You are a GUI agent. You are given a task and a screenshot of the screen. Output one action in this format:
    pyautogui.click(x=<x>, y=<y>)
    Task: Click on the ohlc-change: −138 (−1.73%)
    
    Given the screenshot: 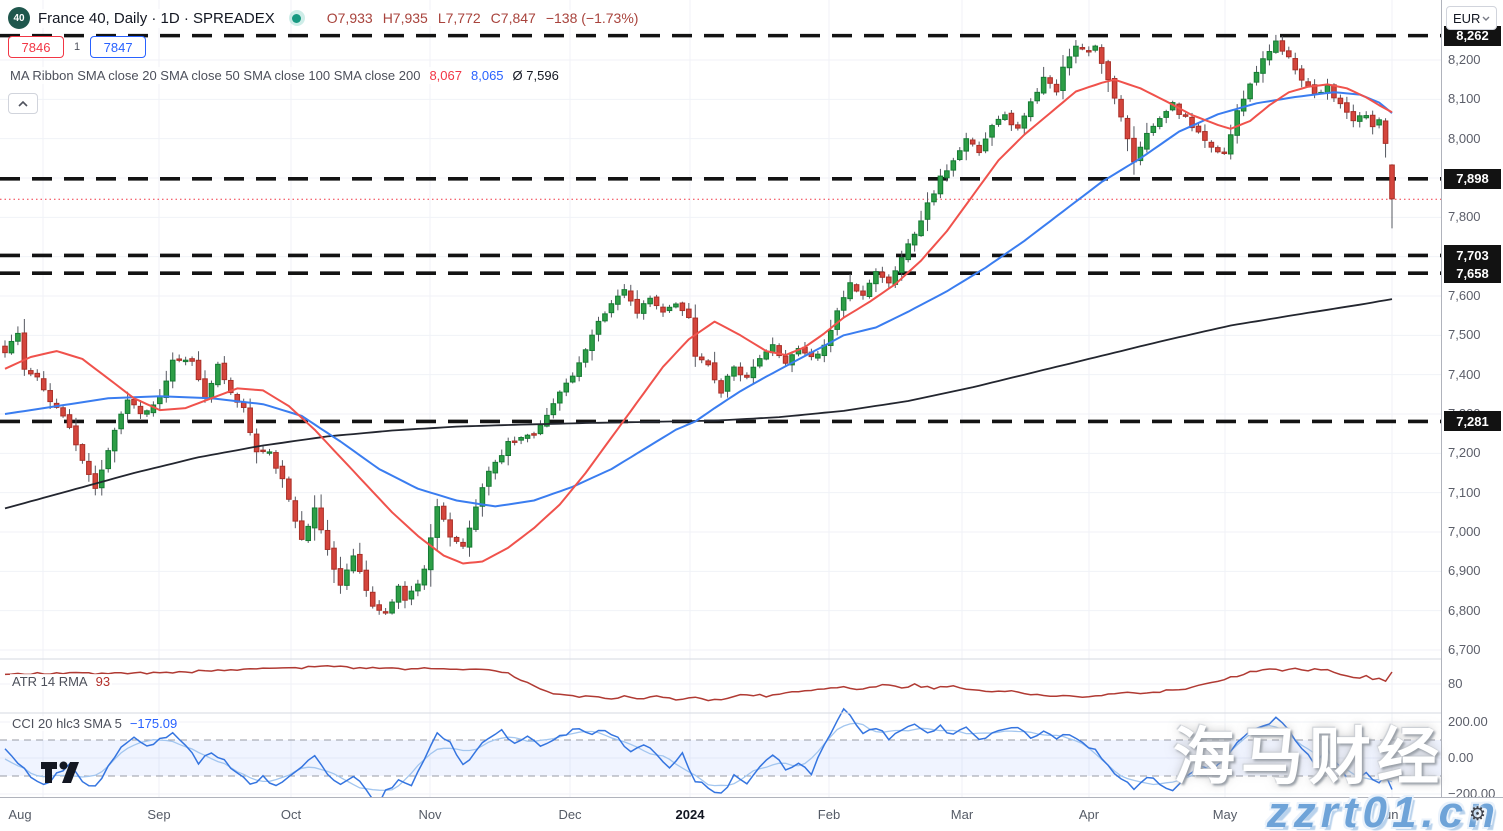 What is the action you would take?
    pyautogui.click(x=592, y=18)
    